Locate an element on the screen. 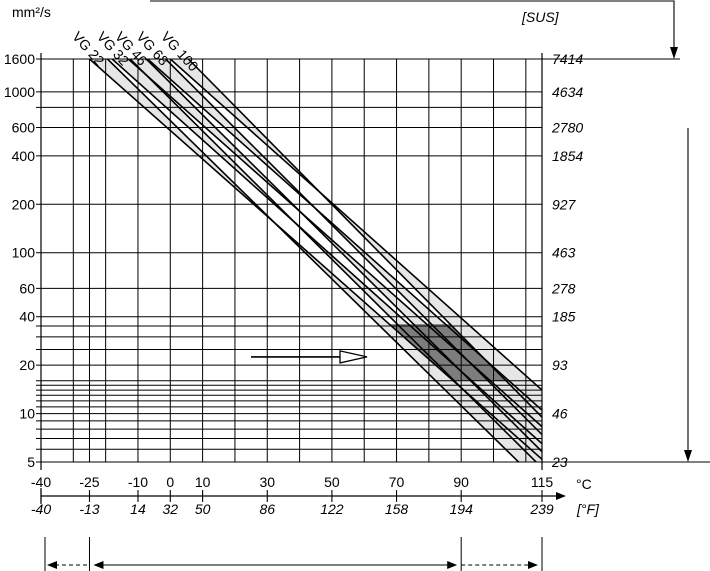 The image size is (710, 571). optimal-region is located at coordinates (448, 352).